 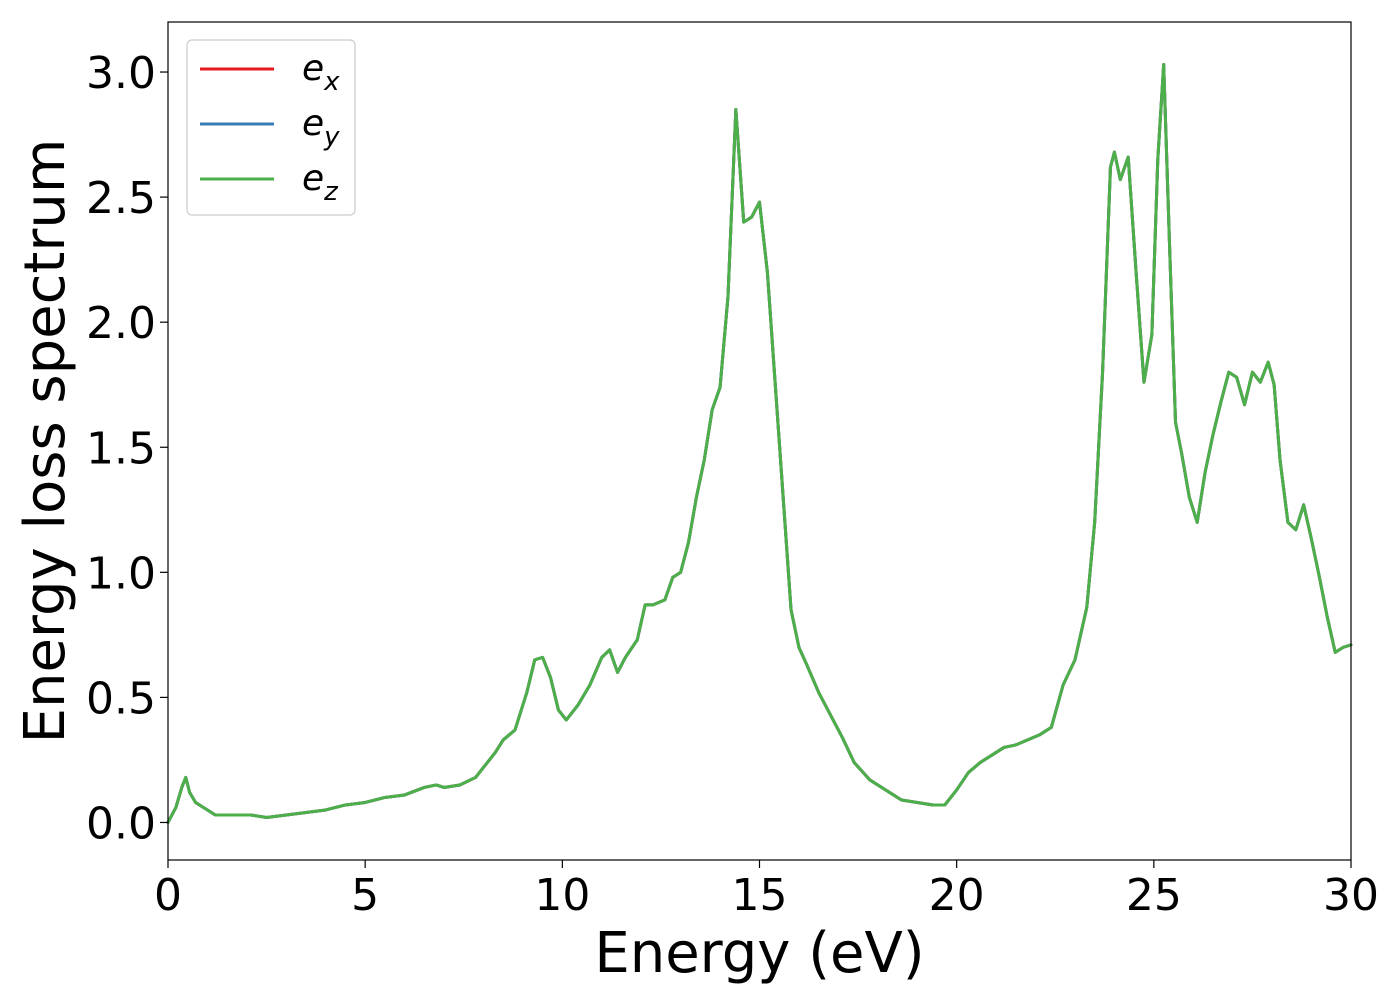 I want to click on y-tick-label: 2.0, so click(x=121, y=323).